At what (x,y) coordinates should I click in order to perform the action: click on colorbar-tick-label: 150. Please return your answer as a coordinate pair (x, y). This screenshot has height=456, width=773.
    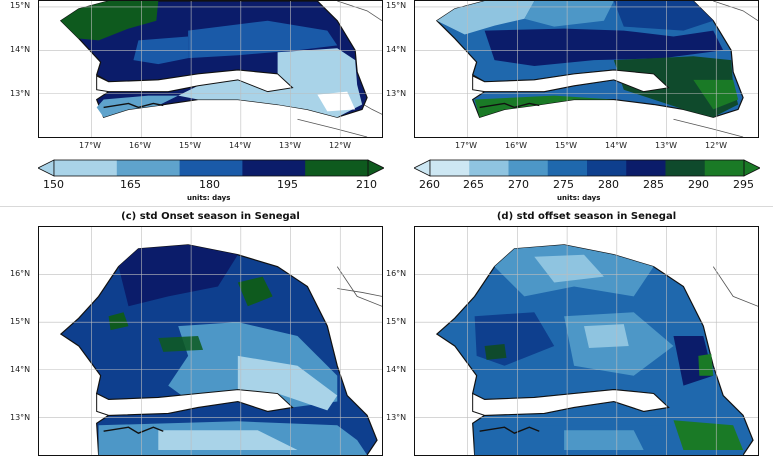
    Looking at the image, I should click on (53, 184).